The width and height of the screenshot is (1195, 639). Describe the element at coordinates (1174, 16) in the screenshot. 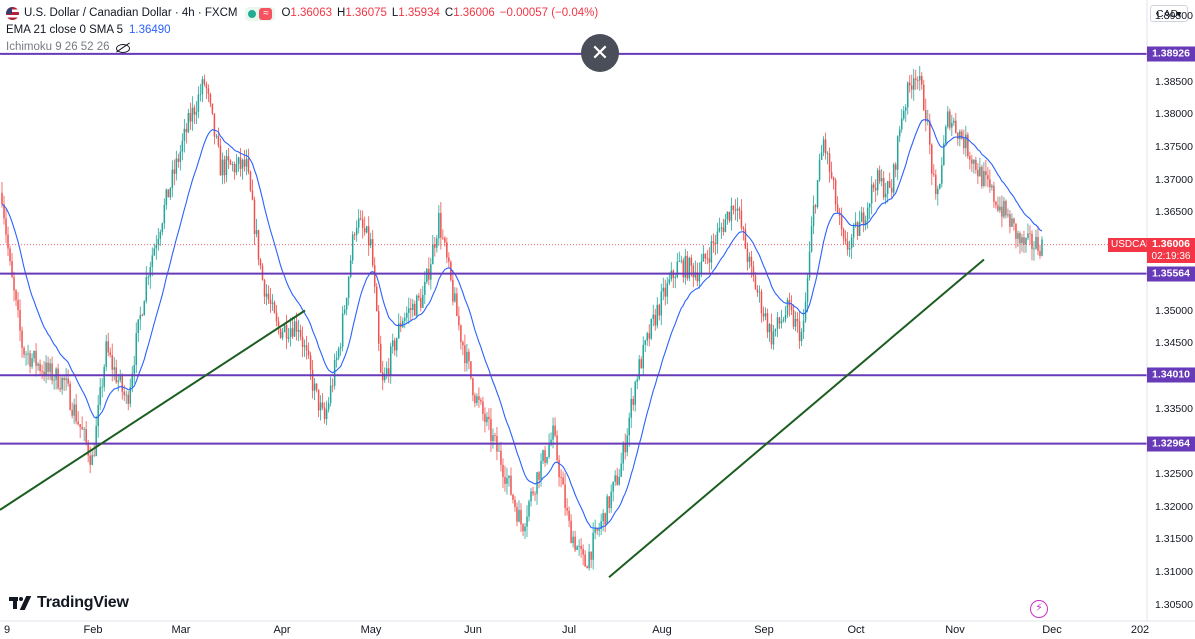

I see `price-tick-label: 1.39500` at that location.